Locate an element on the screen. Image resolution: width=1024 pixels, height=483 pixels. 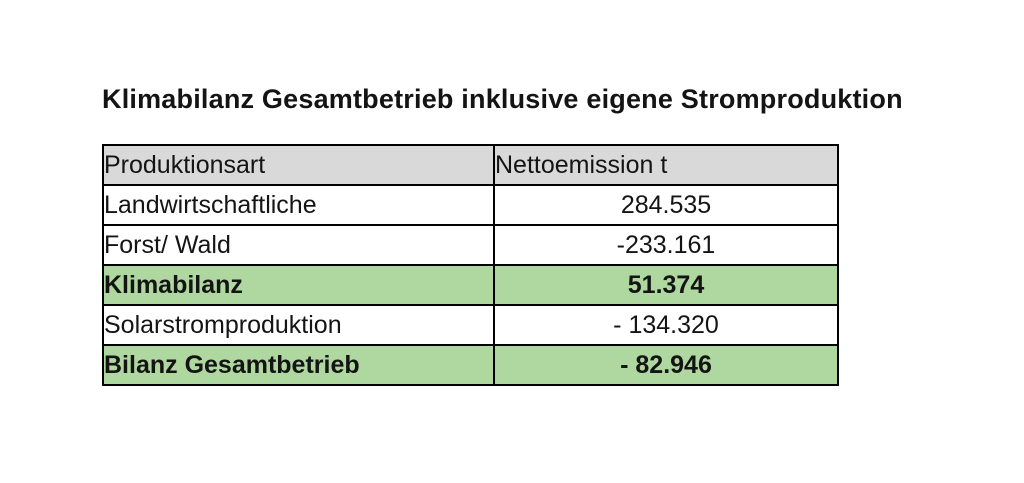
table-row-forst-wald: Forst/ Wald -233.161 is located at coordinates (470, 245).